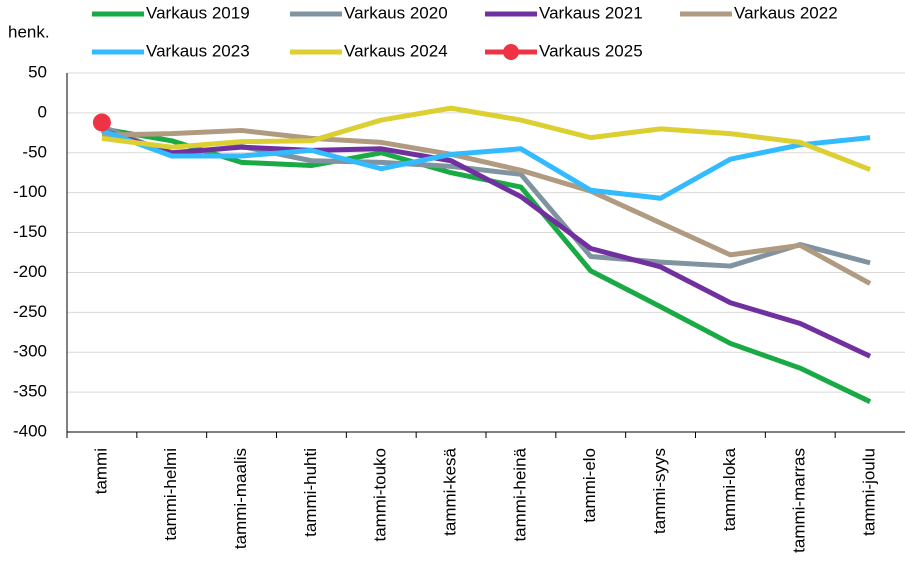 This screenshot has width=905, height=582. I want to click on x-tick-label: tammi-maalis, so click(240, 498).